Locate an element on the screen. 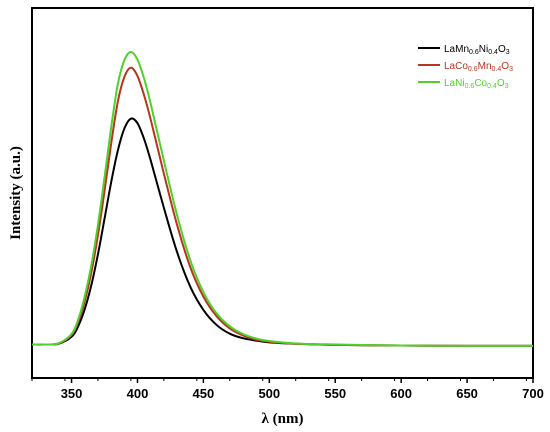 The width and height of the screenshot is (550, 432). x-tick-label: 450 is located at coordinates (204, 393).